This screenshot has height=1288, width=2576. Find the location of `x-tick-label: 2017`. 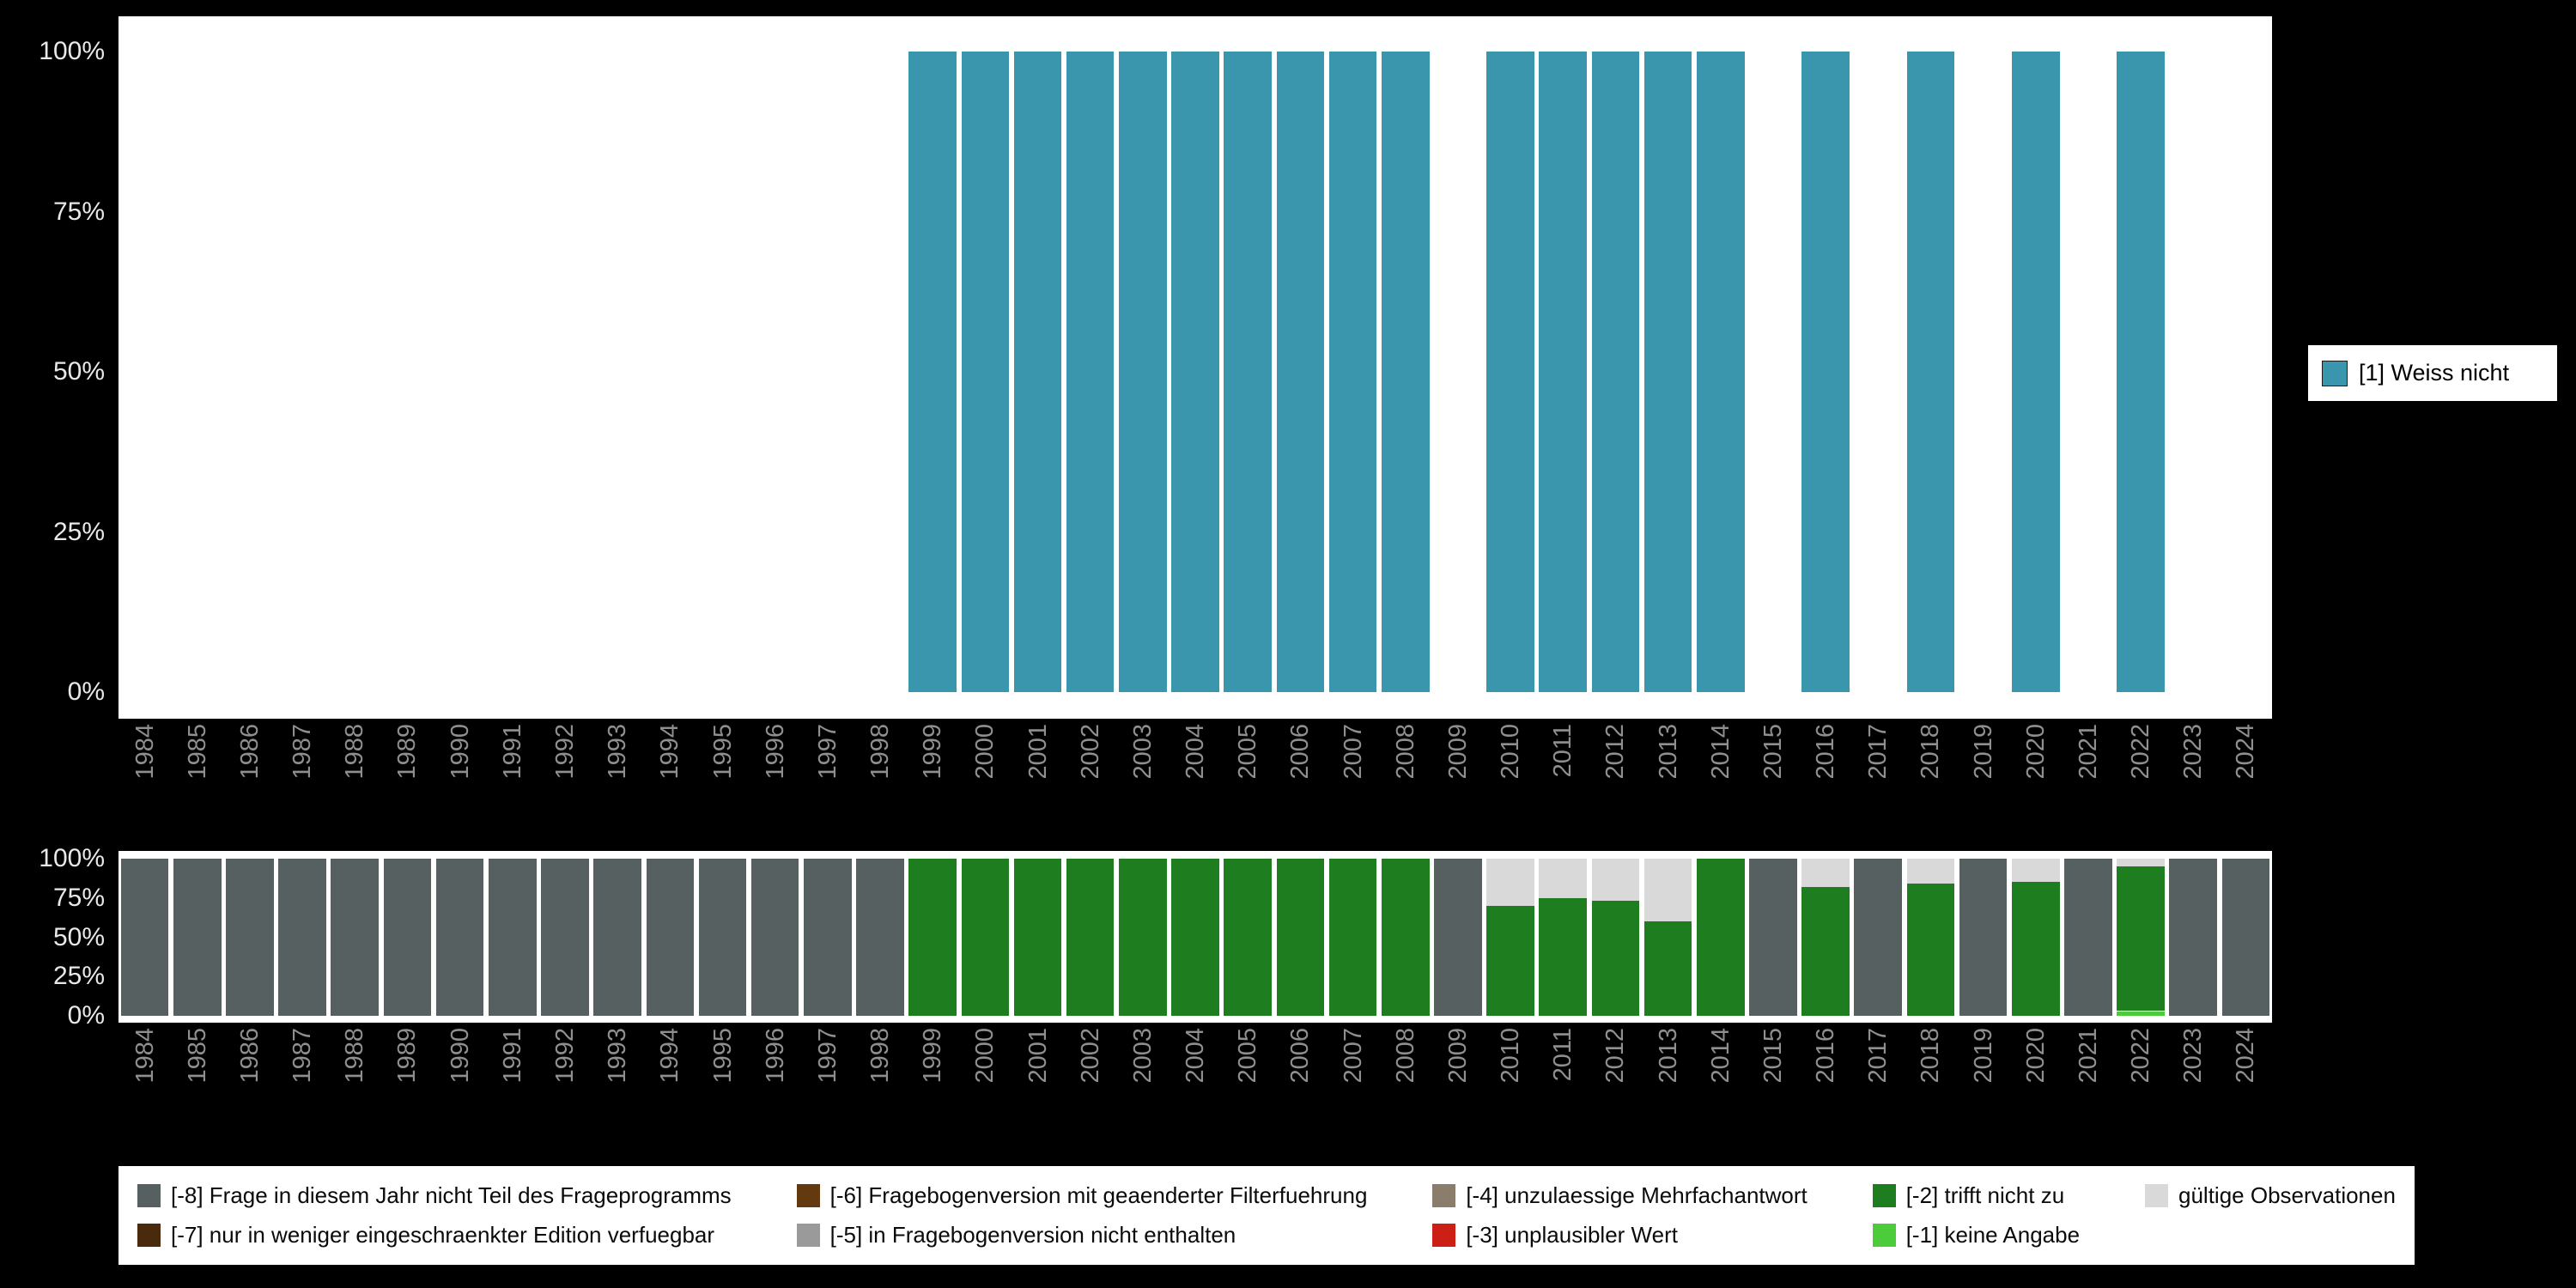

x-tick-label: 2017 is located at coordinates (1879, 1056).